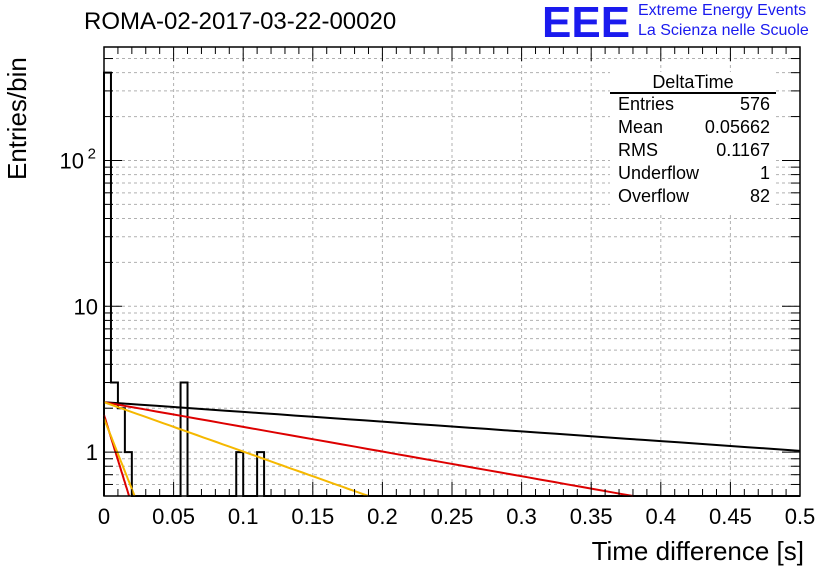 The height and width of the screenshot is (572, 836). What do you see at coordinates (654, 196) in the screenshot?
I see `stat-label: Overflow` at bounding box center [654, 196].